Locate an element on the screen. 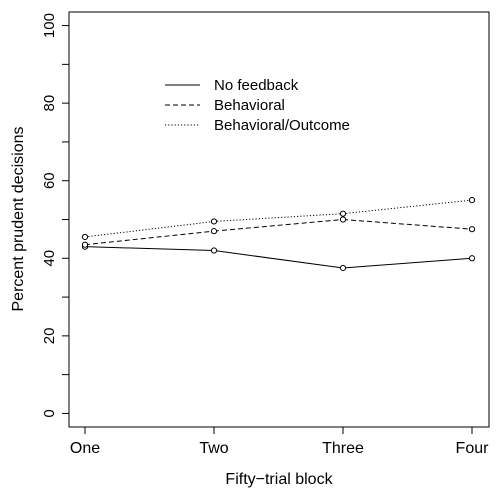 This screenshot has height=497, width=499. y-tick-label: 60 is located at coordinates (49, 180).